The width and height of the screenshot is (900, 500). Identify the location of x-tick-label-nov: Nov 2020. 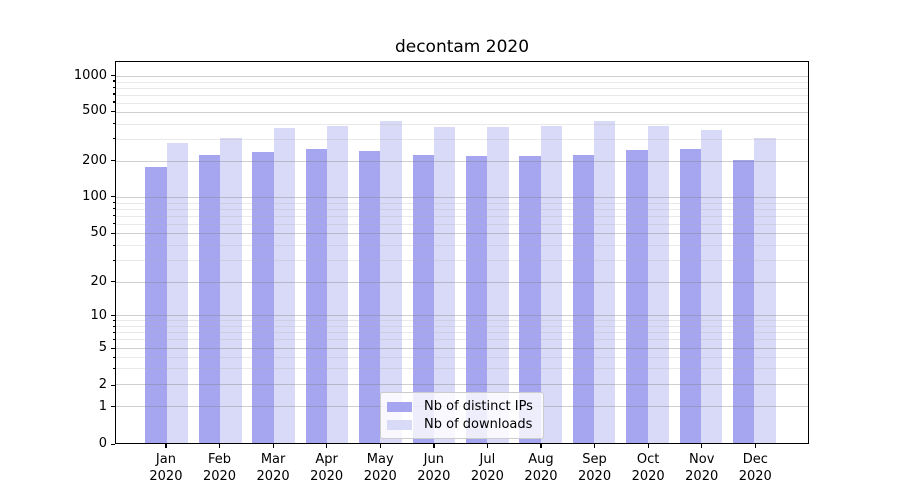
(701, 468).